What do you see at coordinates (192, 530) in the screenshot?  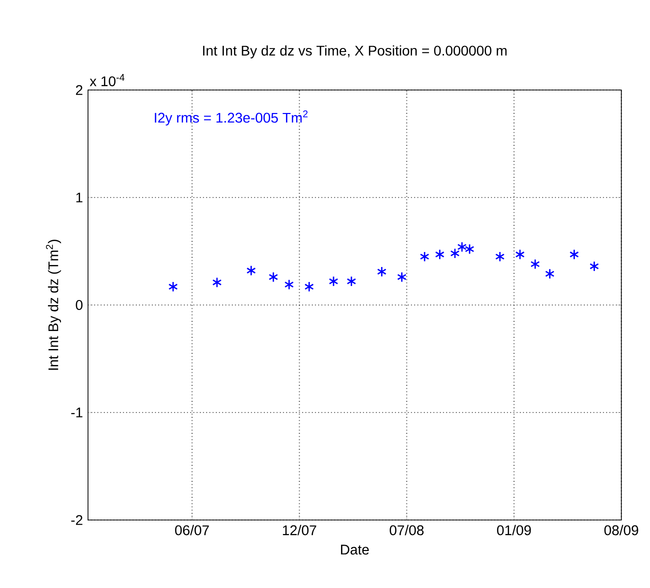 I see `x-tick-label: 06/07` at bounding box center [192, 530].